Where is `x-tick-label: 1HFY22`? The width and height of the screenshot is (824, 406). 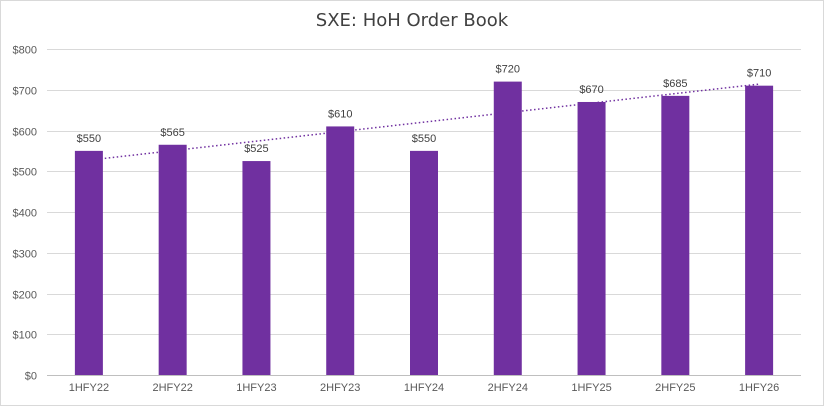 x-tick-label: 1HFY22 is located at coordinates (89, 388).